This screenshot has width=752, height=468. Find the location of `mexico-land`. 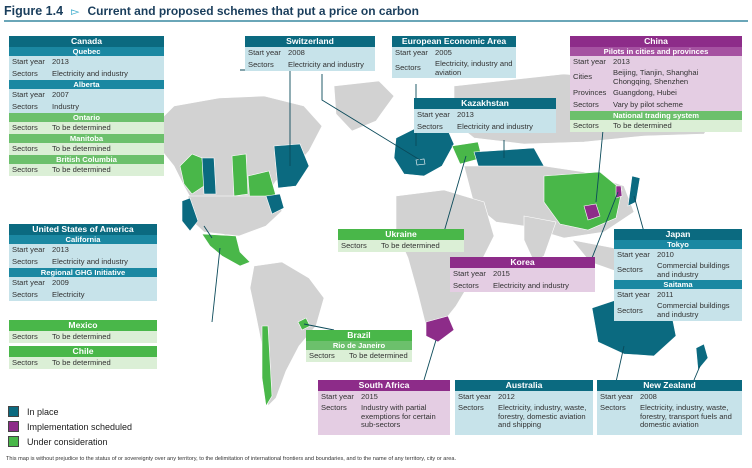

mexico-land is located at coordinates (226, 250).